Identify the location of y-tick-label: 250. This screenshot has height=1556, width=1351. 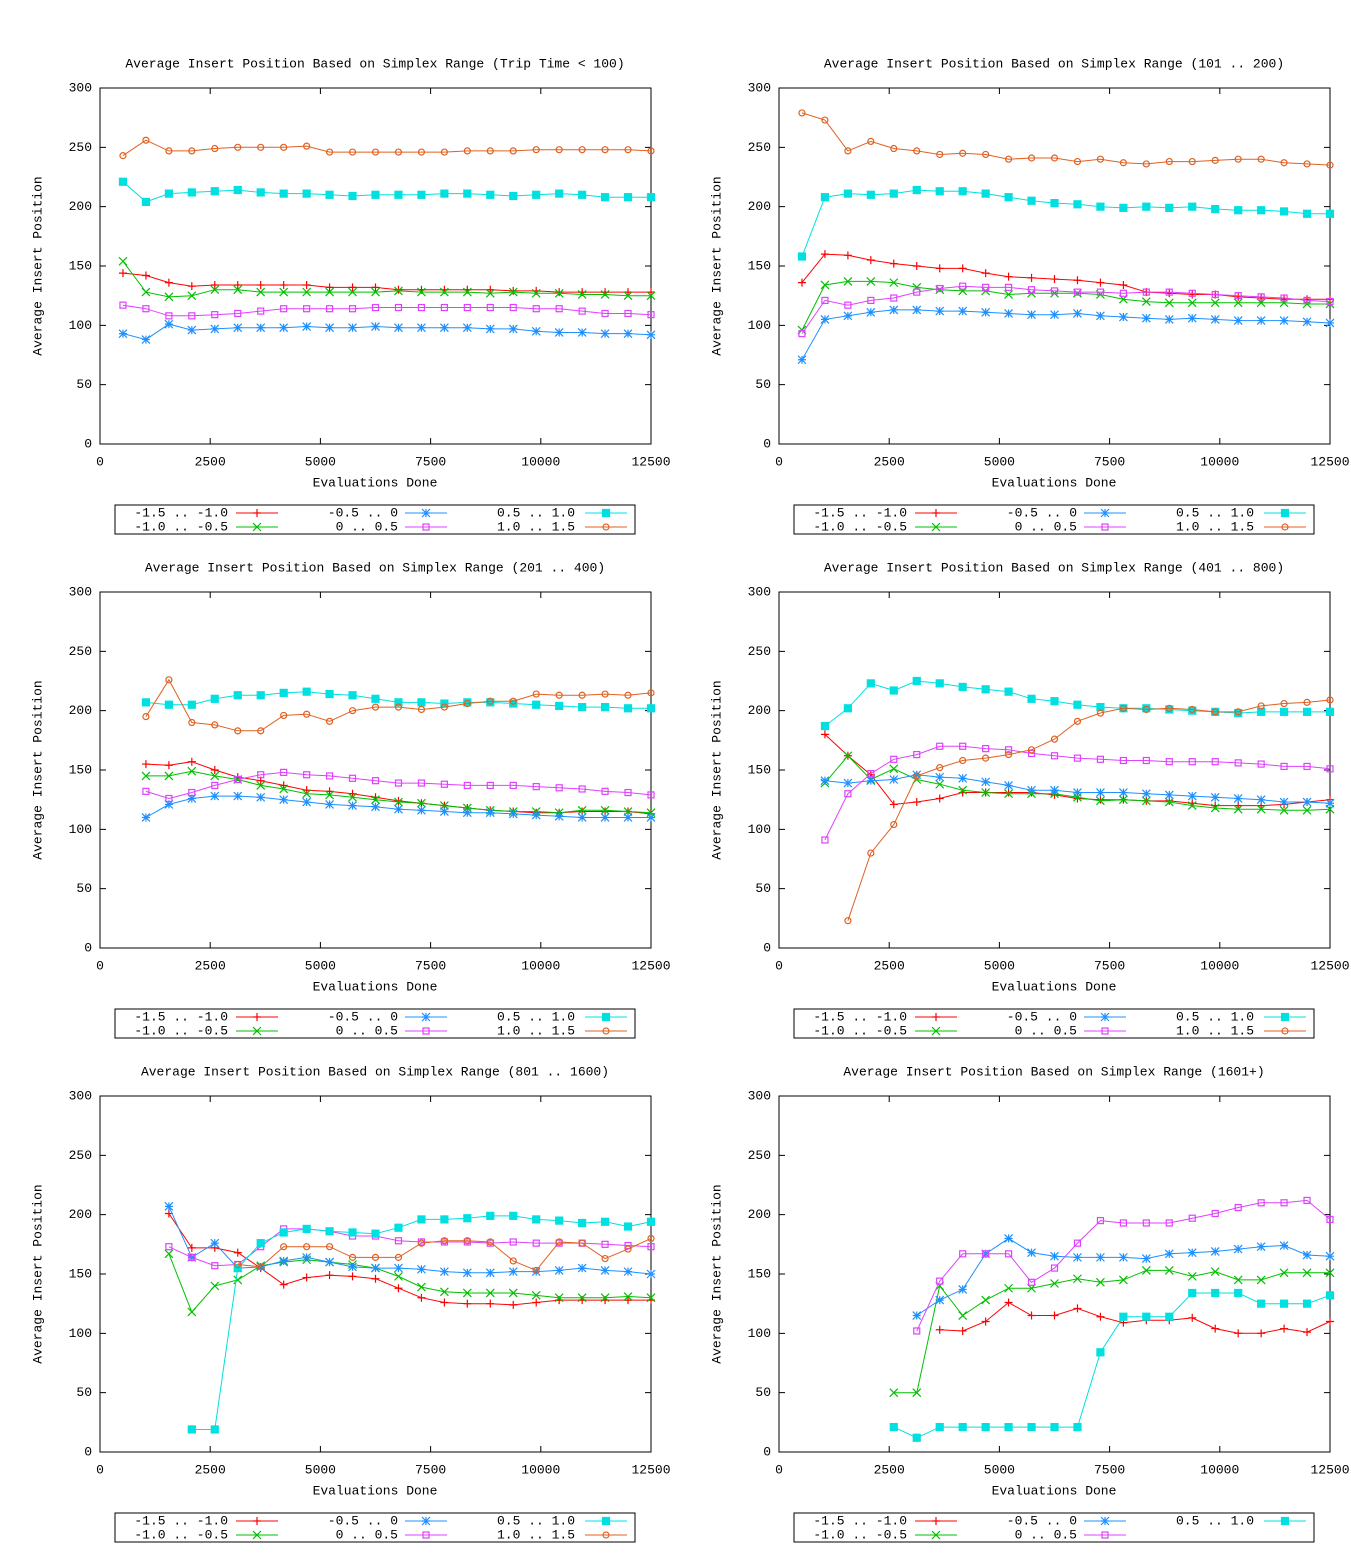
(759, 651).